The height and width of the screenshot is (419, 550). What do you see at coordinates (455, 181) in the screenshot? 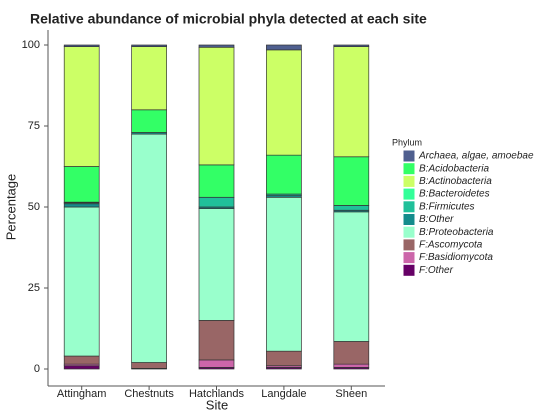
I see `legend-label: B:Actinobacteria` at bounding box center [455, 181].